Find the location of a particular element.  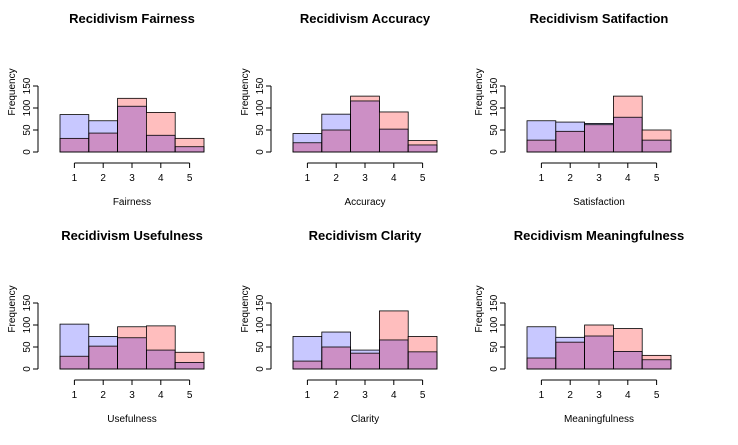

x-axis-label: Usefulness is located at coordinates (131, 419).